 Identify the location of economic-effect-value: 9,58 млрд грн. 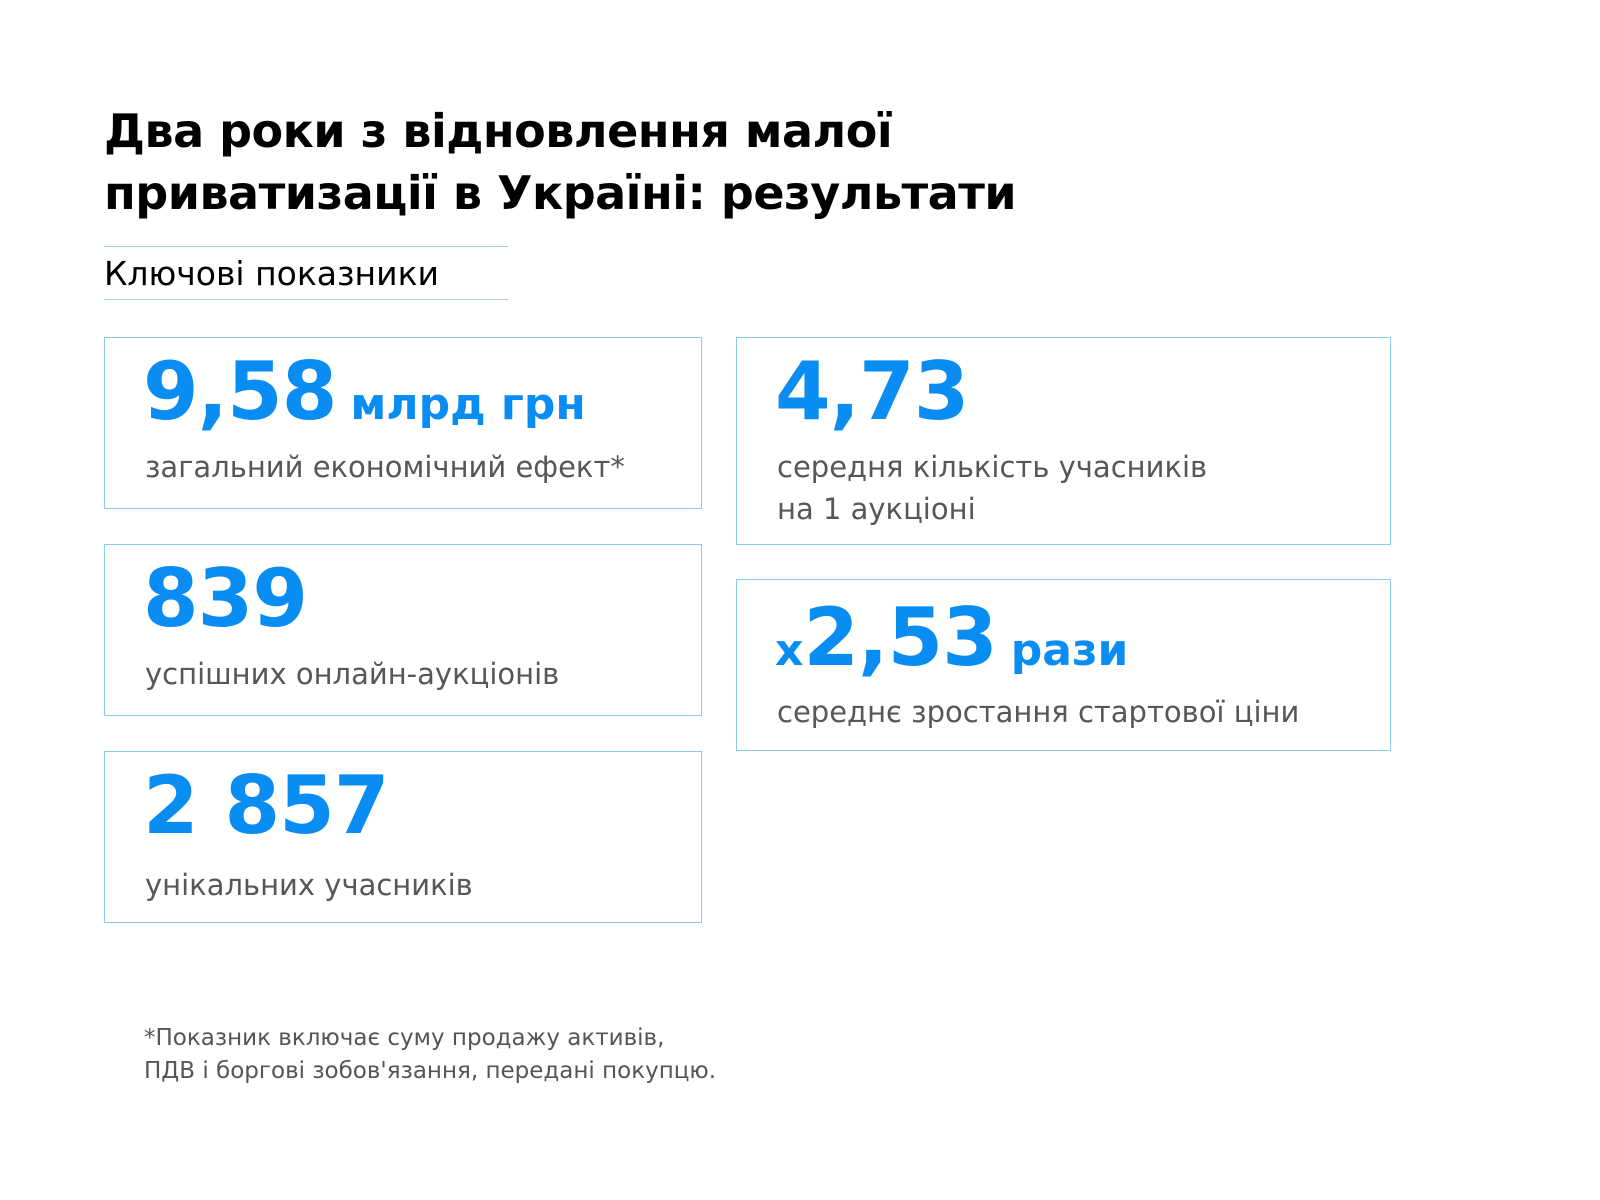
(364, 392).